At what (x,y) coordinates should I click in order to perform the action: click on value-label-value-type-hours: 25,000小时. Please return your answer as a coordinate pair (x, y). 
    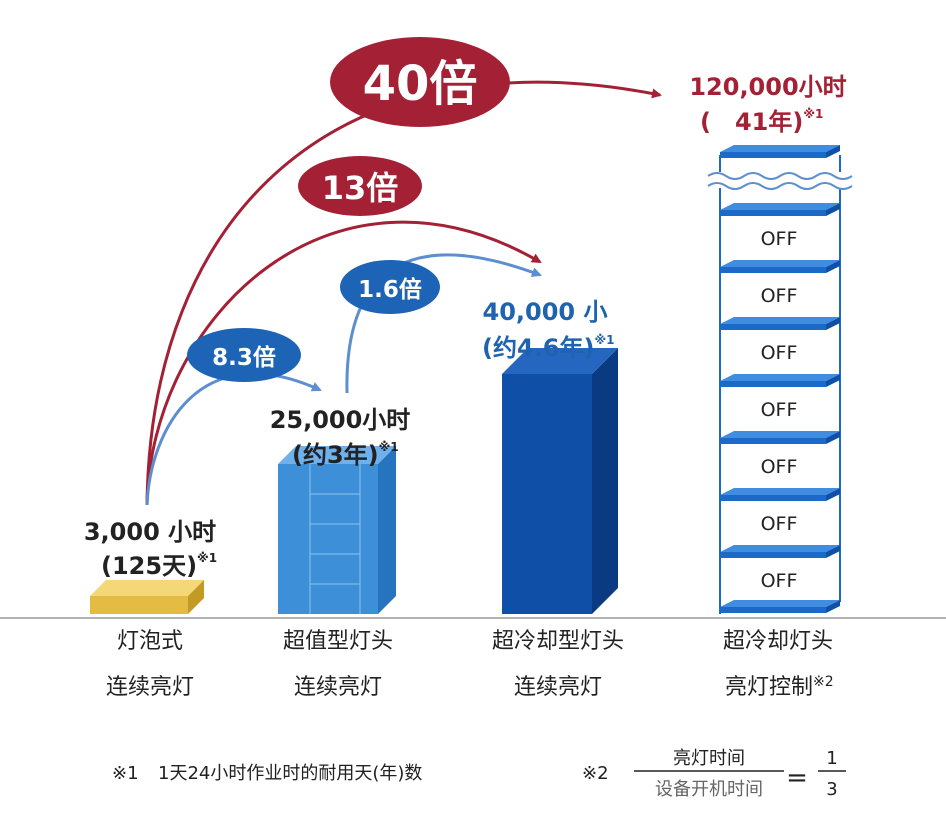
    Looking at the image, I should click on (340, 420).